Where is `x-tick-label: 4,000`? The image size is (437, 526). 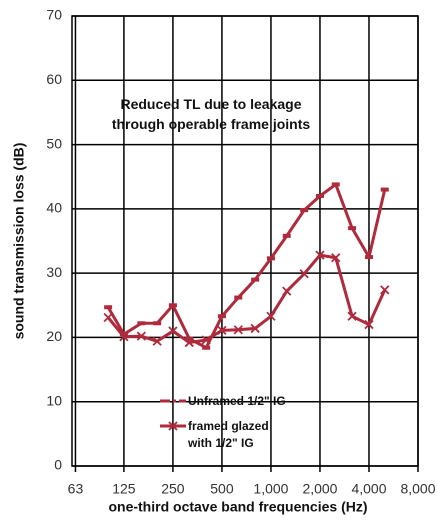 x-tick-label: 4,000 is located at coordinates (368, 489).